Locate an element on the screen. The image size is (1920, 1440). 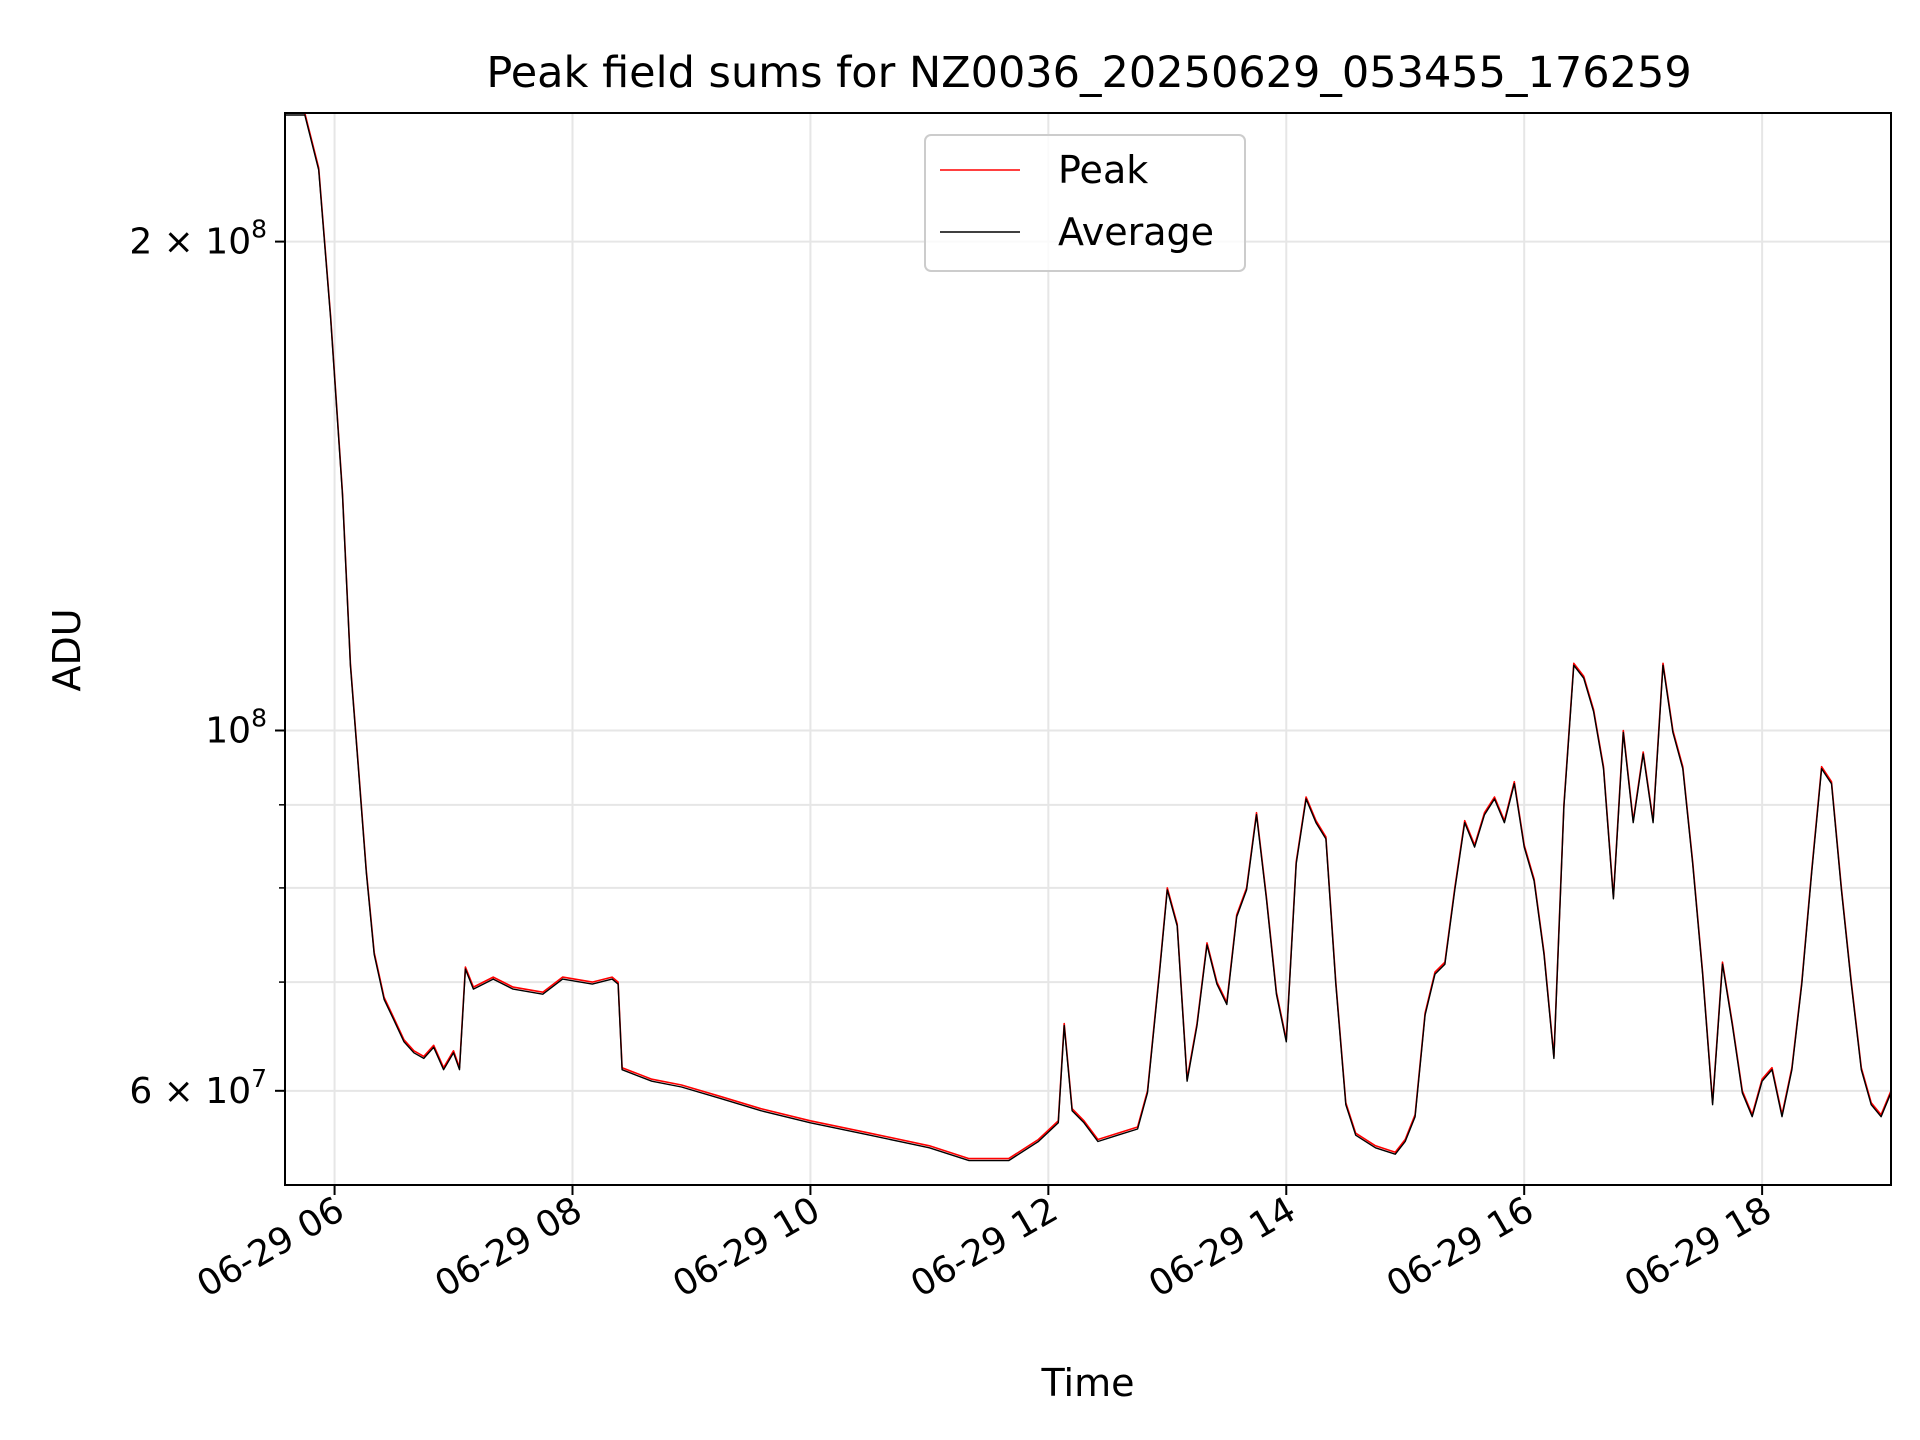
y-tick-label: 2 × 108 is located at coordinates (198, 239).